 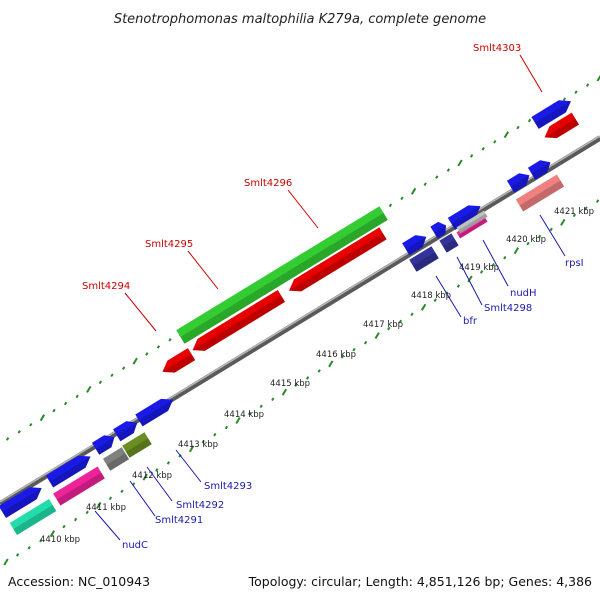 What do you see at coordinates (574, 212) in the screenshot?
I see `tick-label: 4421 kbp` at bounding box center [574, 212].